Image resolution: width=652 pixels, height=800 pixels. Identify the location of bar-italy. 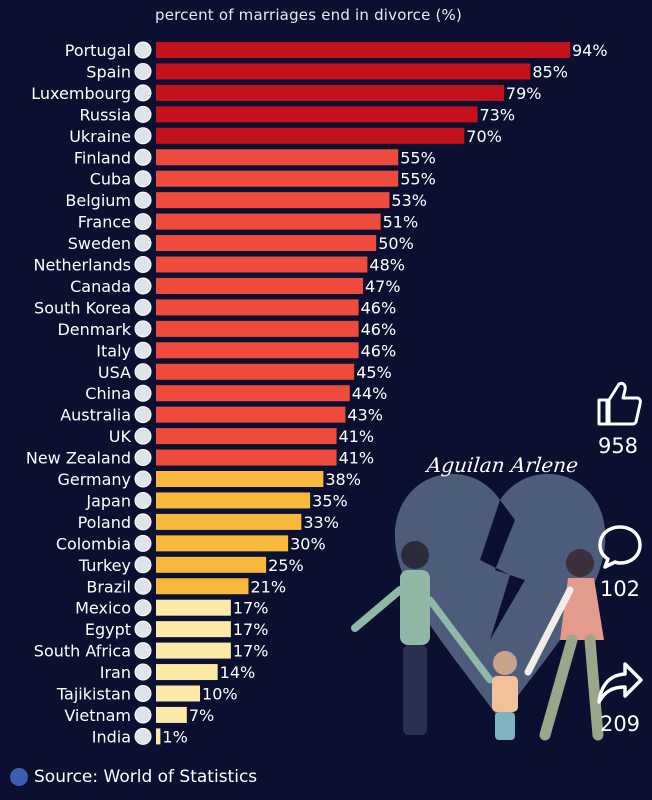
(257, 350).